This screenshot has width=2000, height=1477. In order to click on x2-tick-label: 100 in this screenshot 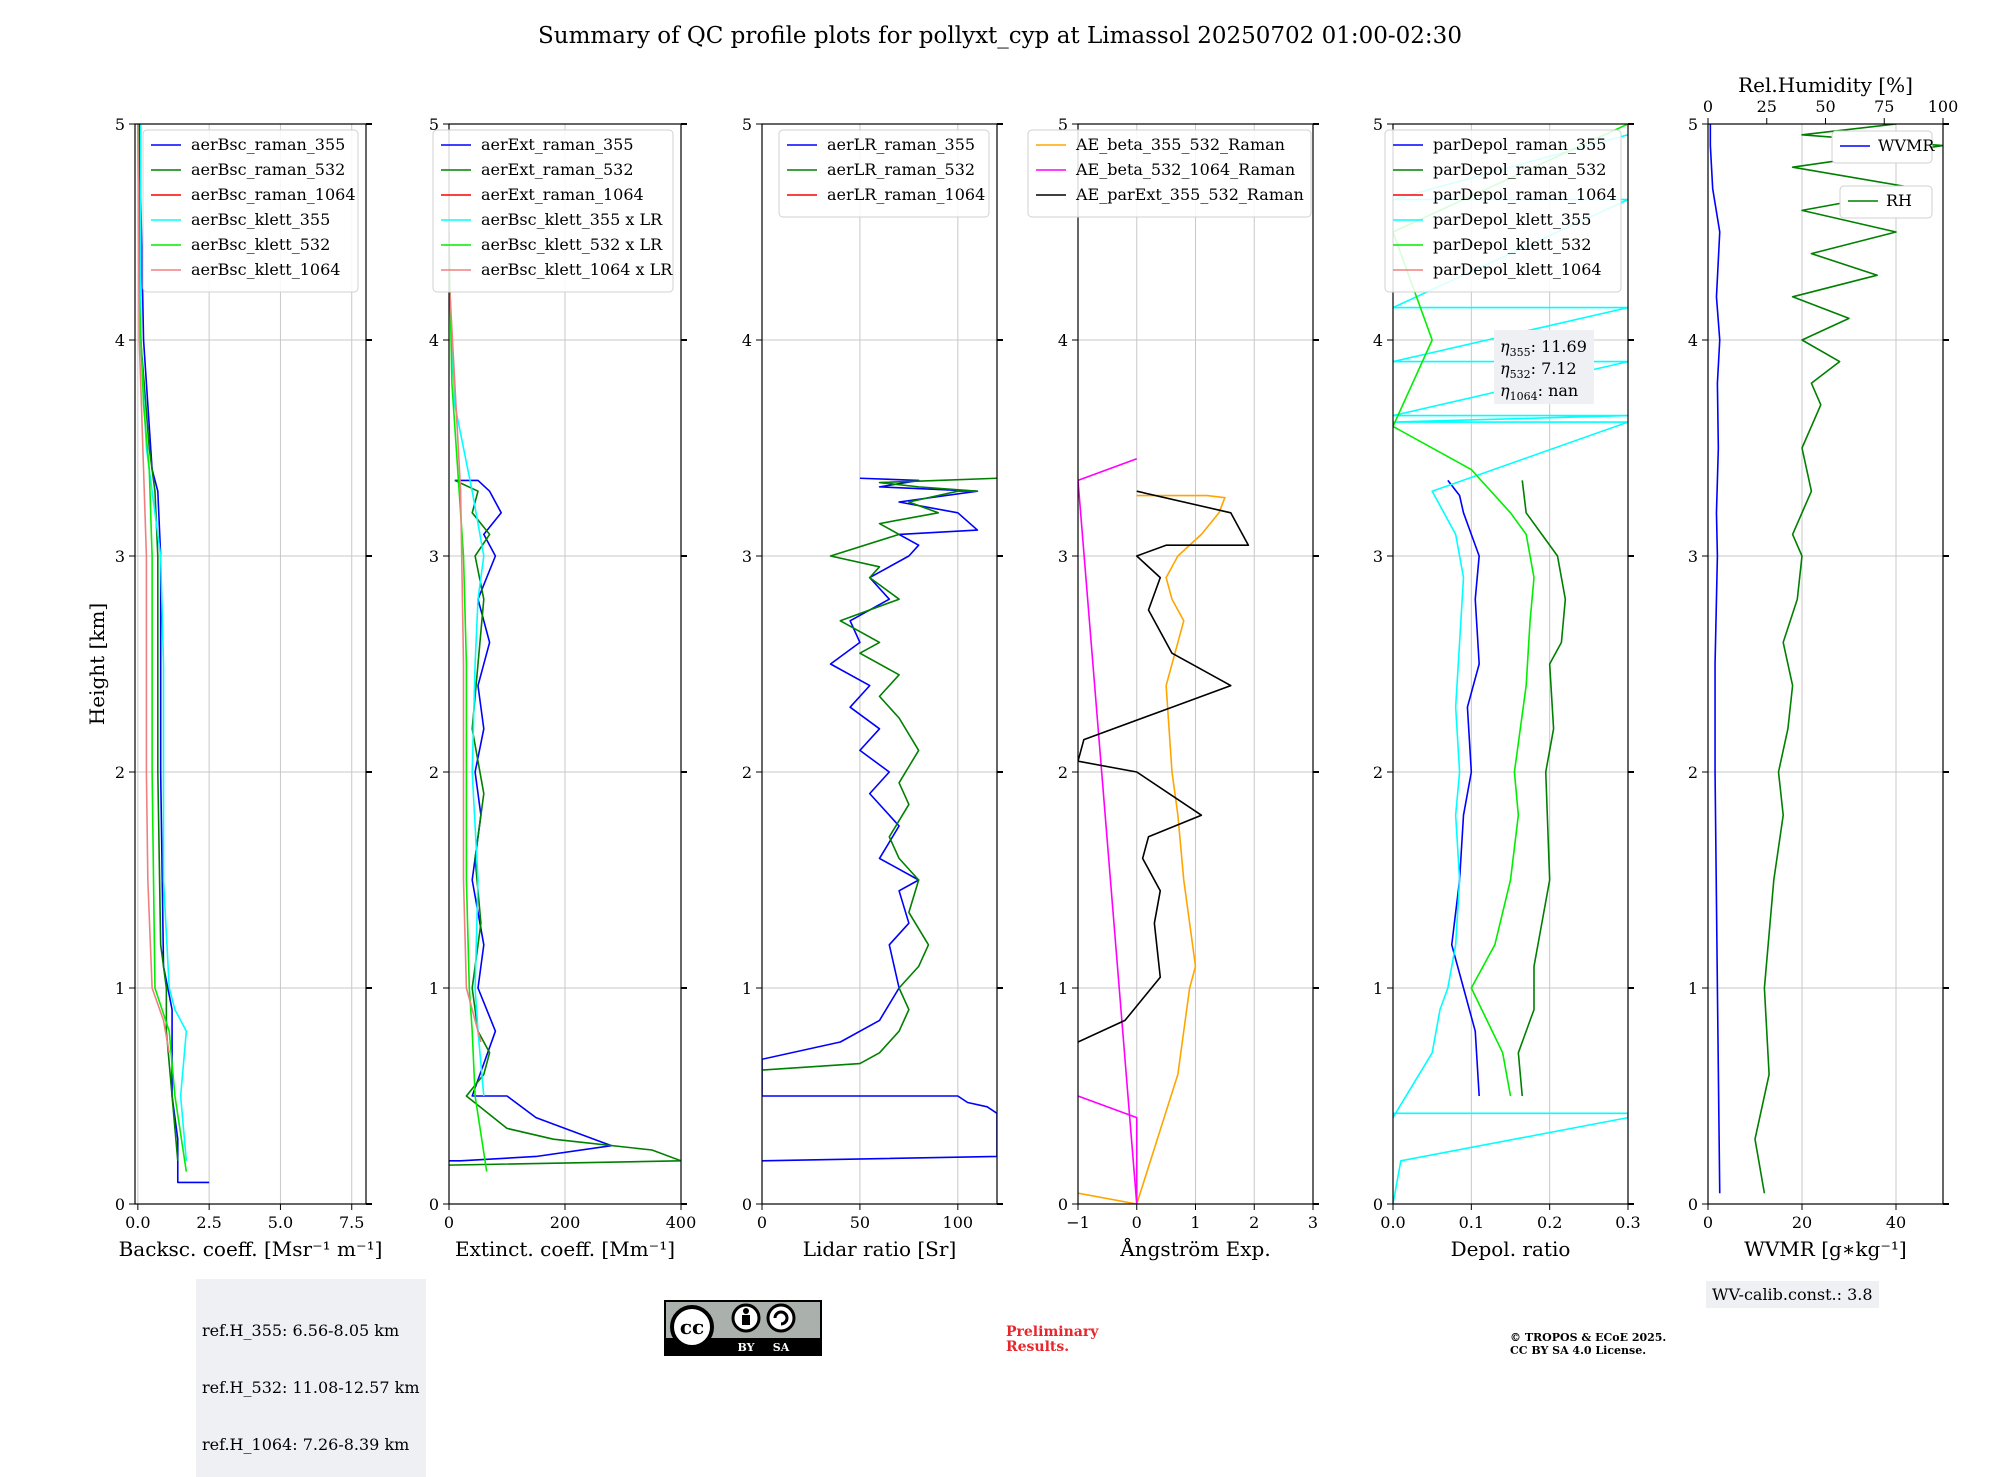, I will do `click(1943, 106)`.